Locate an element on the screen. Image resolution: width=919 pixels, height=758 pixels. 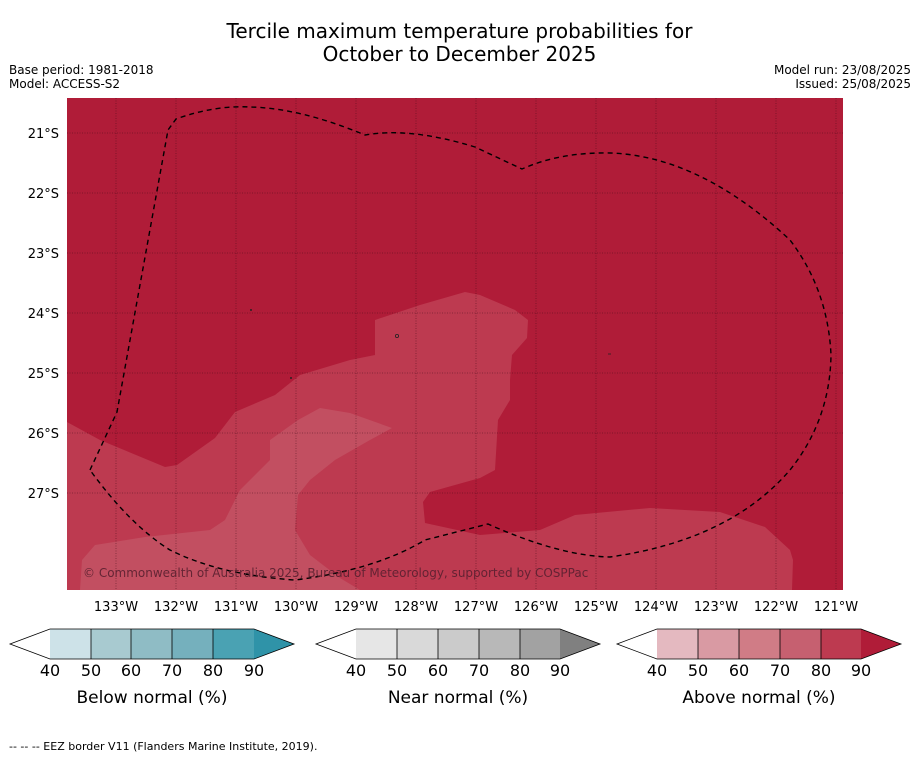
lat-label: 21°S is located at coordinates (43, 134).